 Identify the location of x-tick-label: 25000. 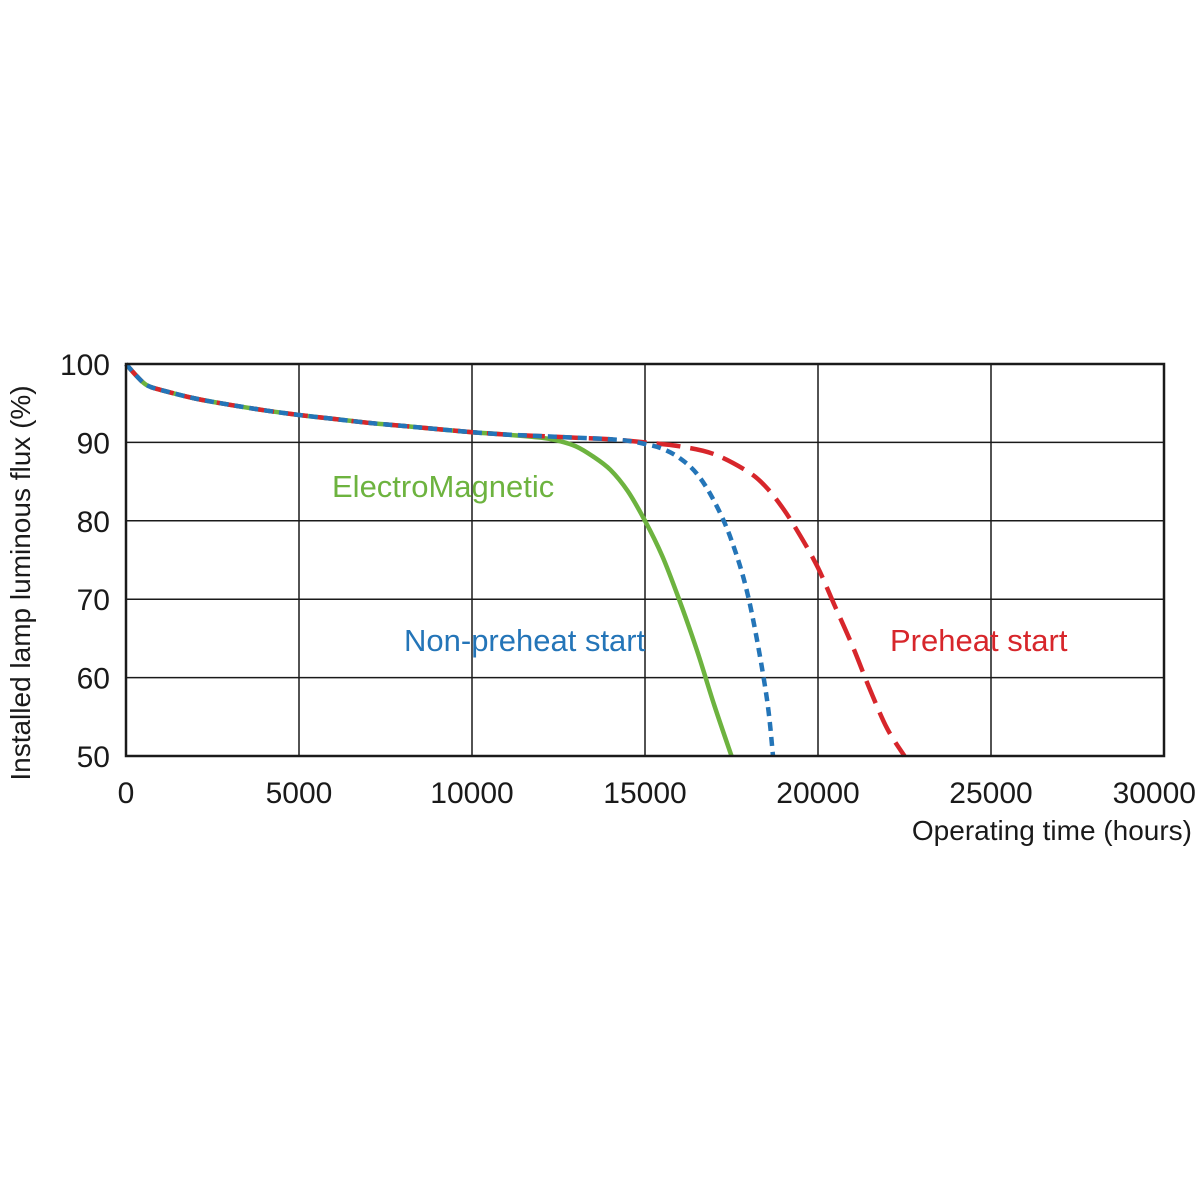
(990, 793).